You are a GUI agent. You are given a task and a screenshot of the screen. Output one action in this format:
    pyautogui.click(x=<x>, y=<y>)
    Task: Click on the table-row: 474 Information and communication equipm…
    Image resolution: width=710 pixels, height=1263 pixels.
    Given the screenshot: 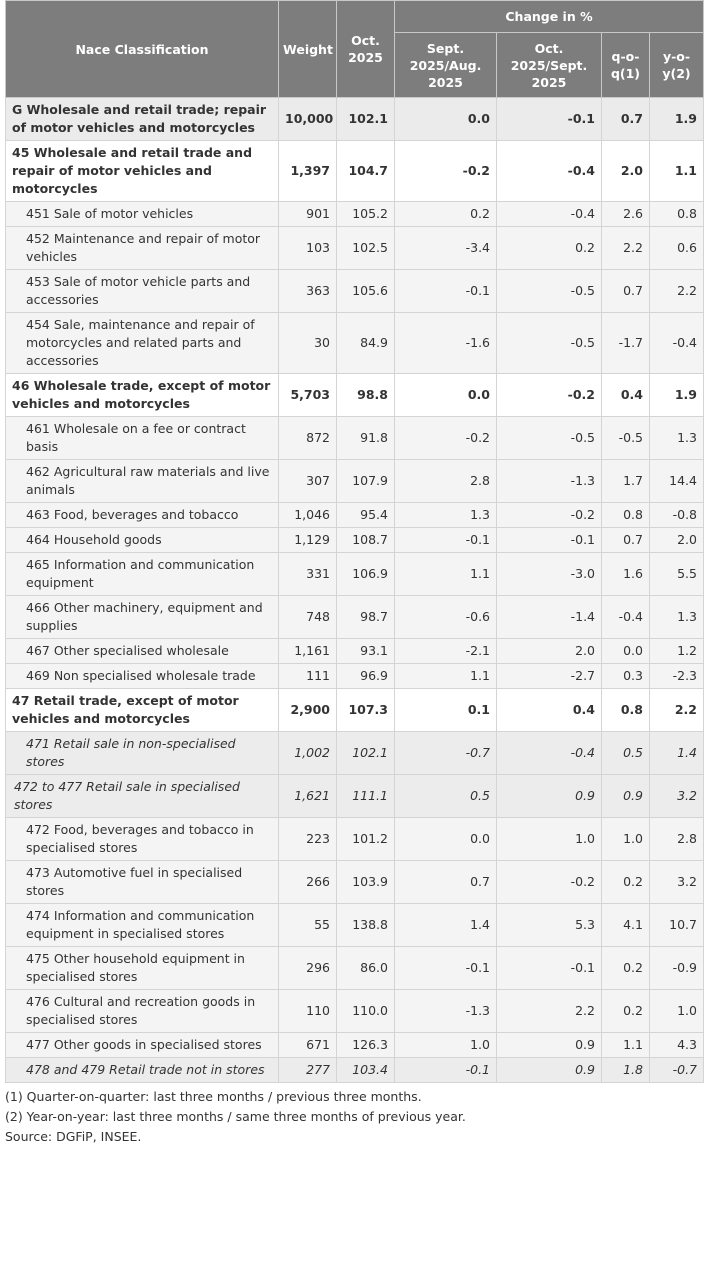 What is the action you would take?
    pyautogui.click(x=354, y=925)
    